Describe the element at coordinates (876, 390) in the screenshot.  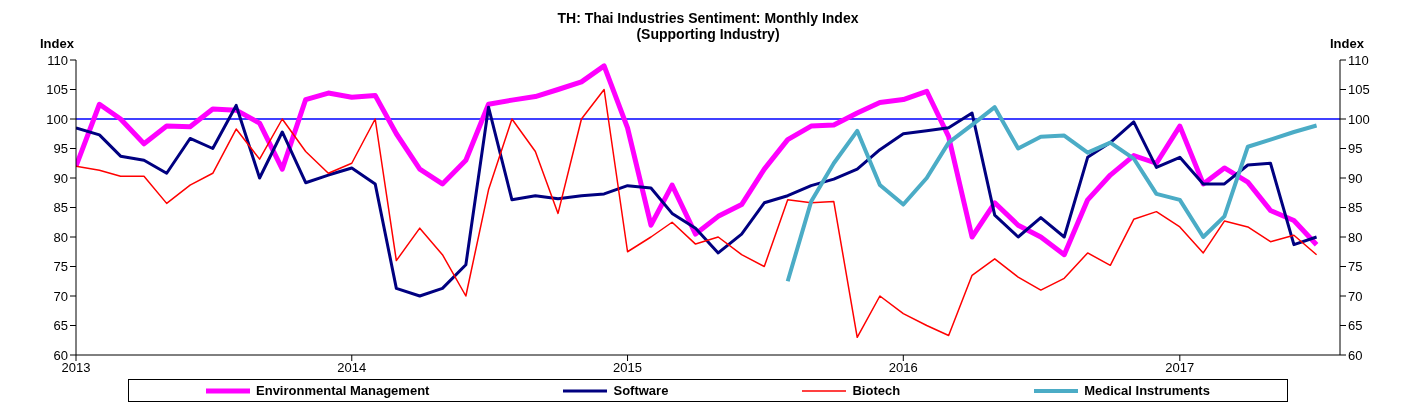
I see `legend-label: Biotech` at that location.